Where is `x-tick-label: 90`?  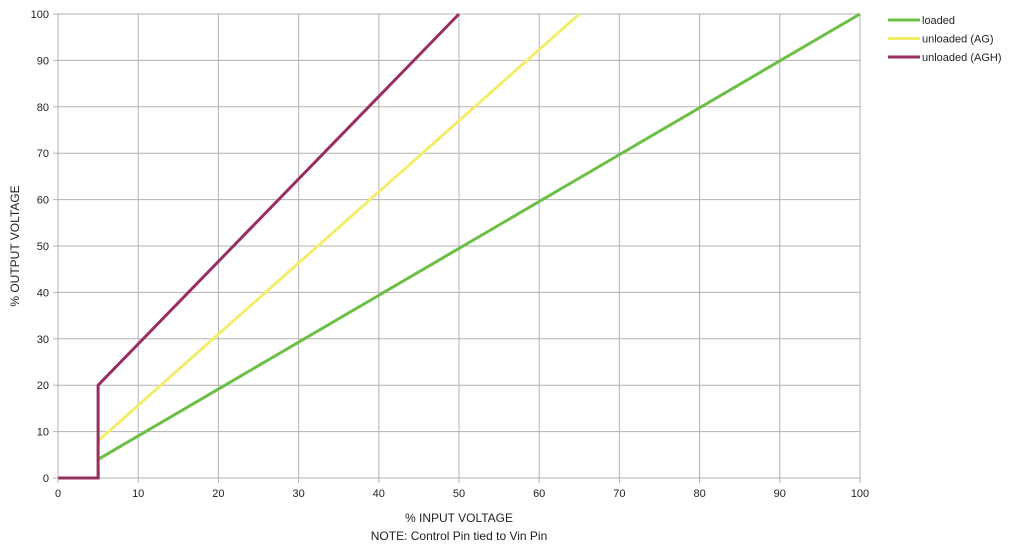 x-tick-label: 90 is located at coordinates (780, 494).